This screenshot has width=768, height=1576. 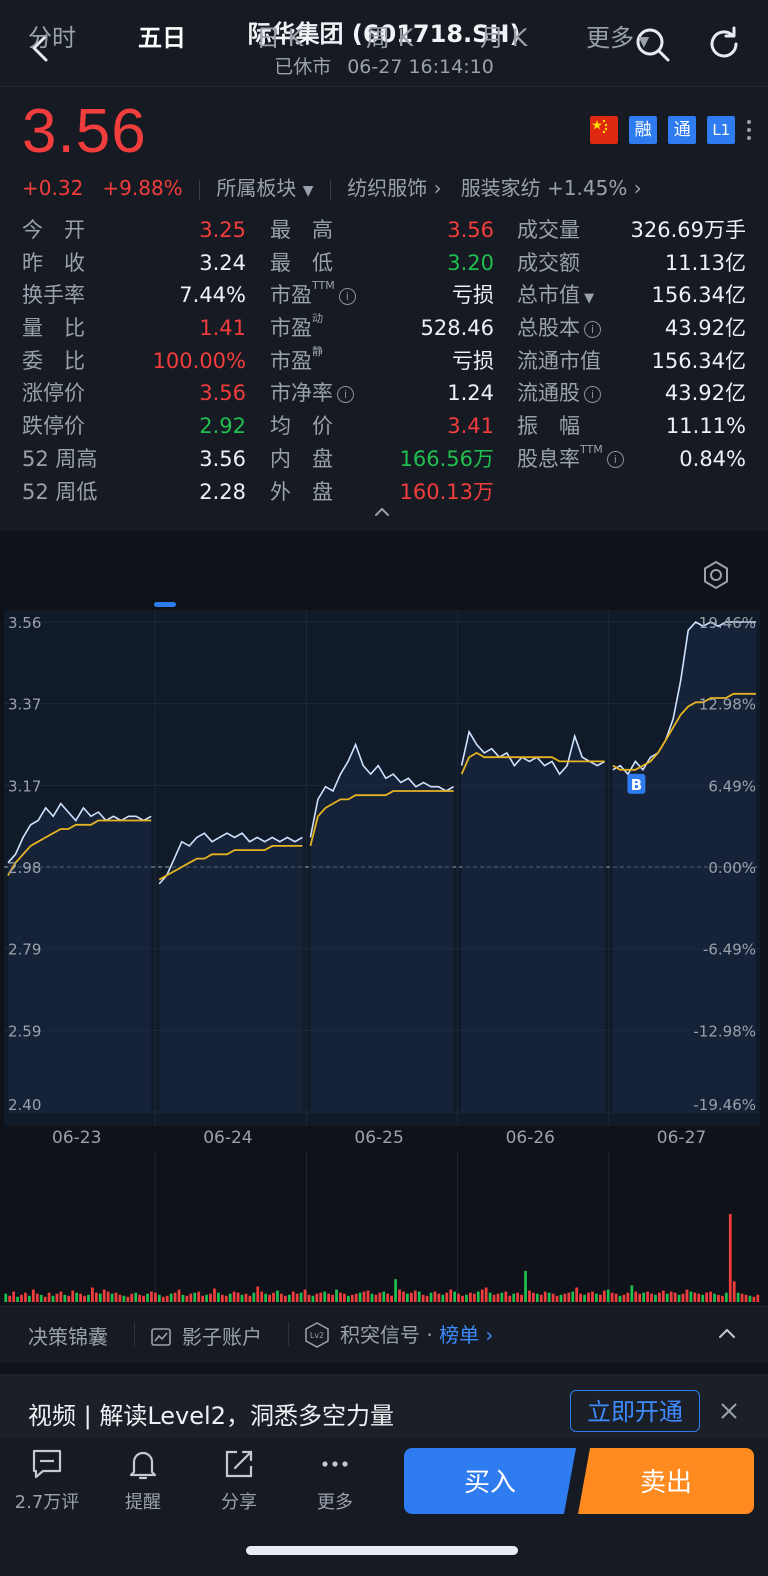 What do you see at coordinates (548, 328) in the screenshot?
I see `stat-label: 总股本` at bounding box center [548, 328].